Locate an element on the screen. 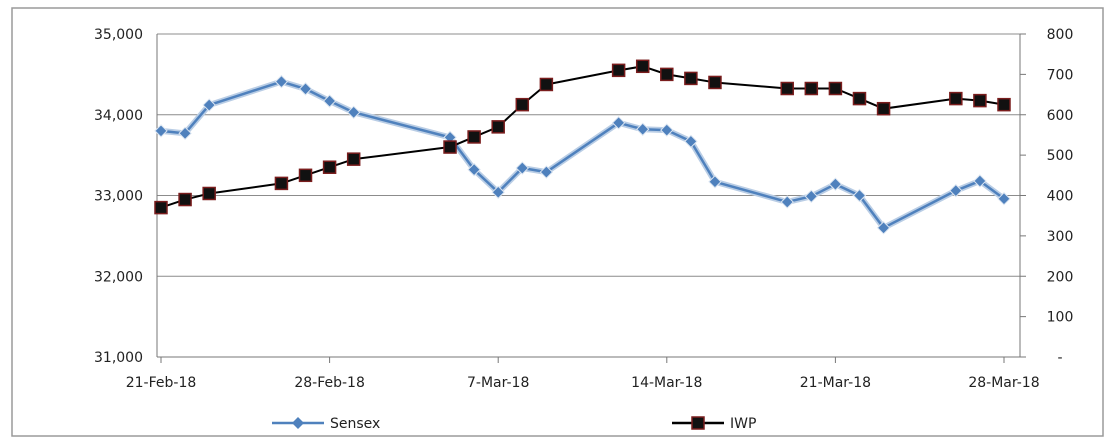  y-right-tick-label: 700 is located at coordinates (1060, 75).